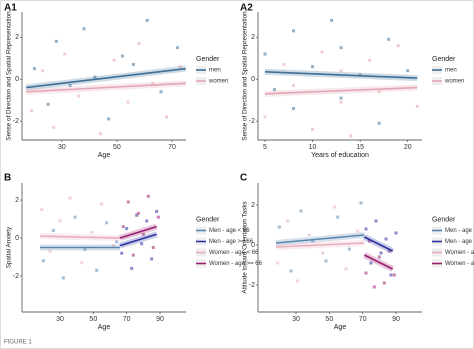 The width and height of the screenshot is (474, 349). What do you see at coordinates (62, 147) in the screenshot?
I see `x-tick-label: 30` at bounding box center [62, 147].